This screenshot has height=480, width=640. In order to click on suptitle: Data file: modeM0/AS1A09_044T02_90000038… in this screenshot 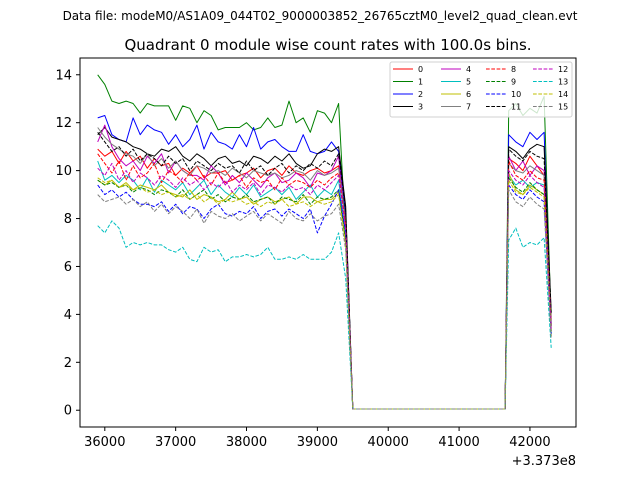, I will do `click(320, 16)`.